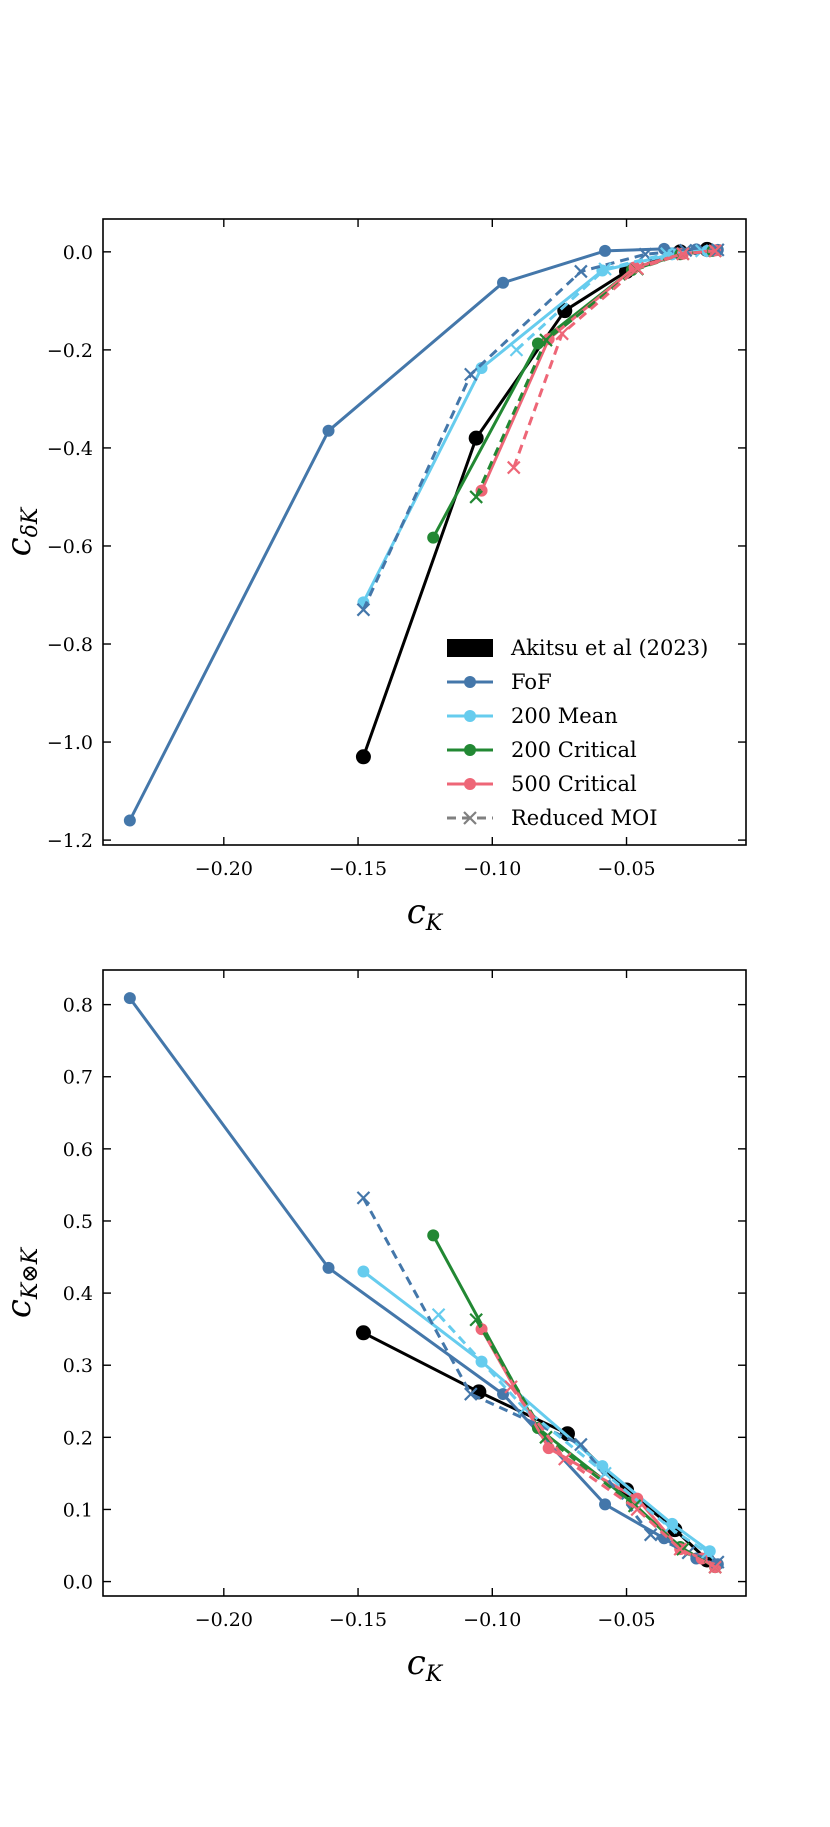 The image size is (830, 1827). I want to click on y-tick-label: 0.6, so click(78, 1150).